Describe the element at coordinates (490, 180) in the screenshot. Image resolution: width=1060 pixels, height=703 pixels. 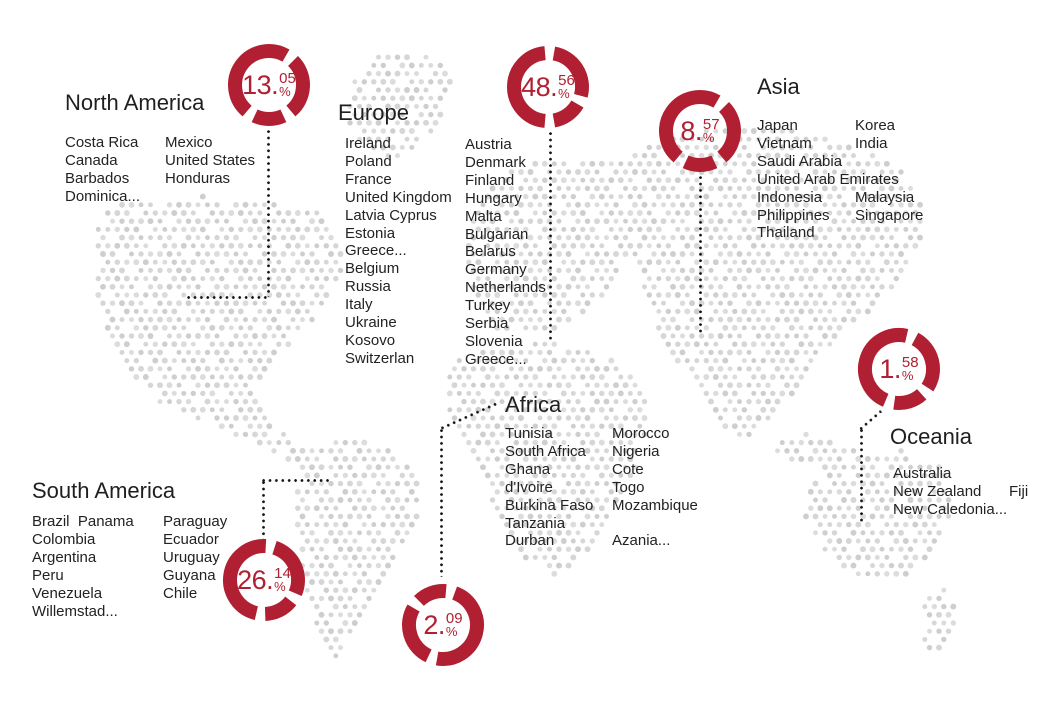
I see `country-label: Finland` at that location.